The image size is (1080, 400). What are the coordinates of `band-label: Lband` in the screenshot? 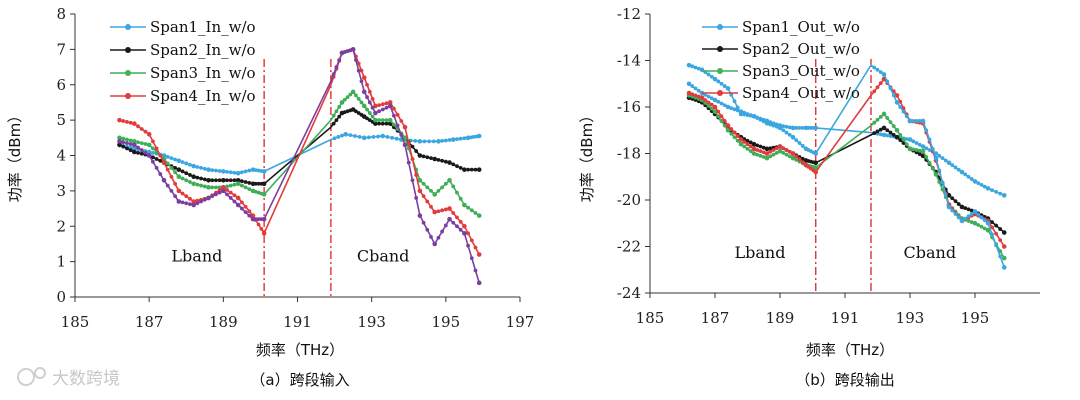 It's located at (760, 252).